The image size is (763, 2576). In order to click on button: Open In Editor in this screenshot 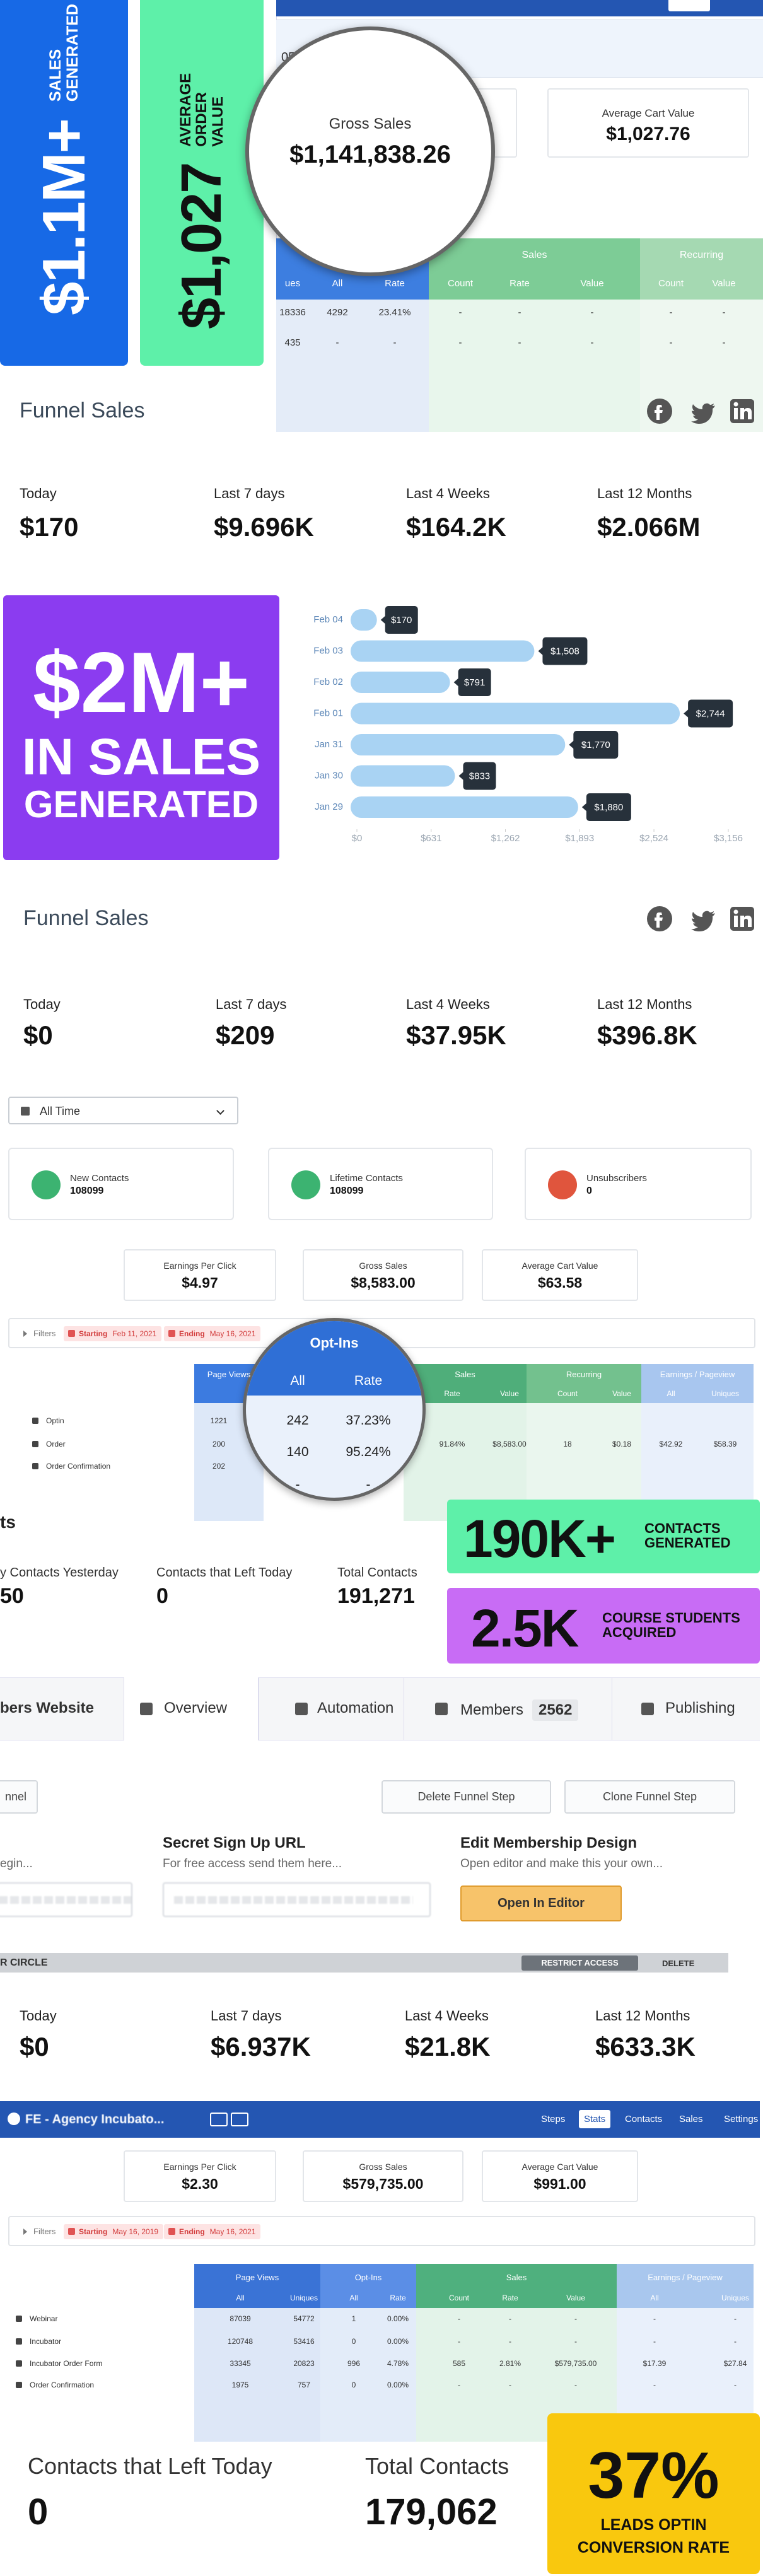, I will do `click(541, 1903)`.